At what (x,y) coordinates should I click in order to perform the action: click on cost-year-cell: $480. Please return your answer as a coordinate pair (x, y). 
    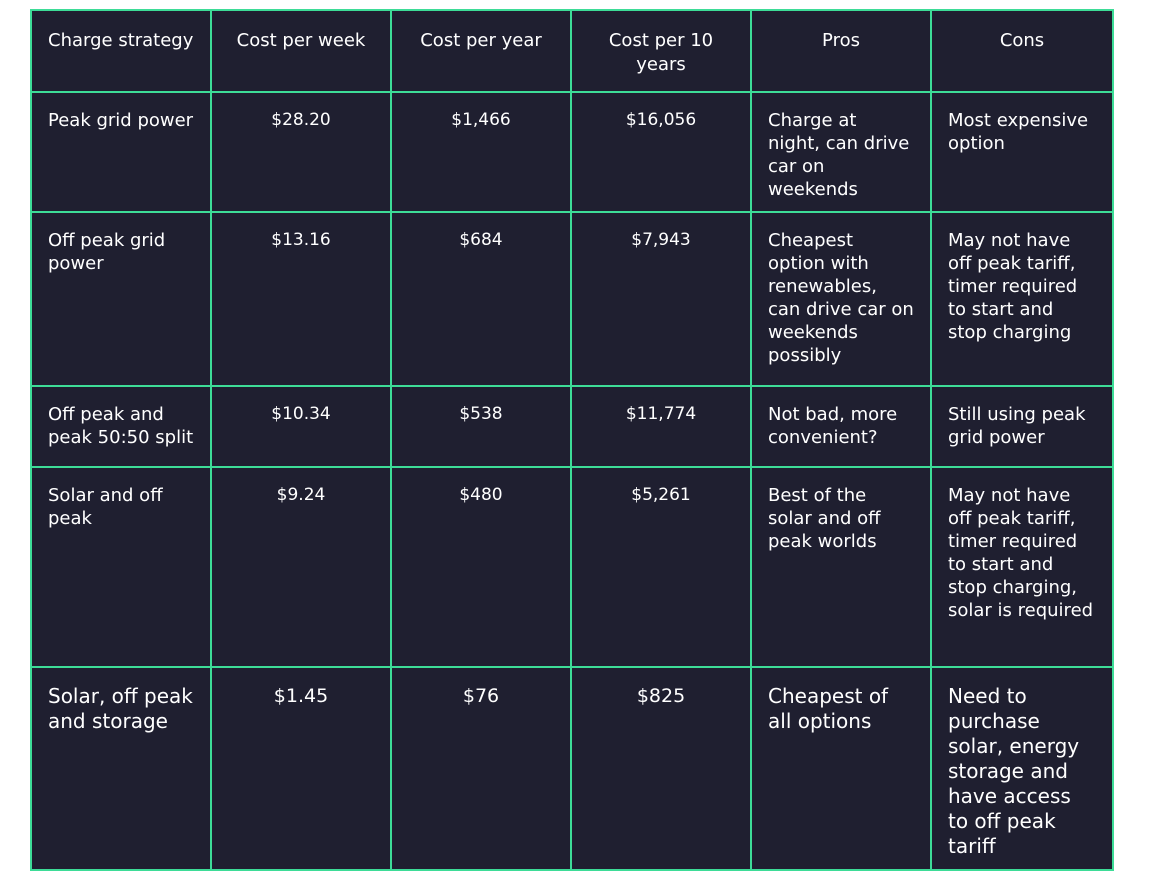
    Looking at the image, I should click on (481, 567).